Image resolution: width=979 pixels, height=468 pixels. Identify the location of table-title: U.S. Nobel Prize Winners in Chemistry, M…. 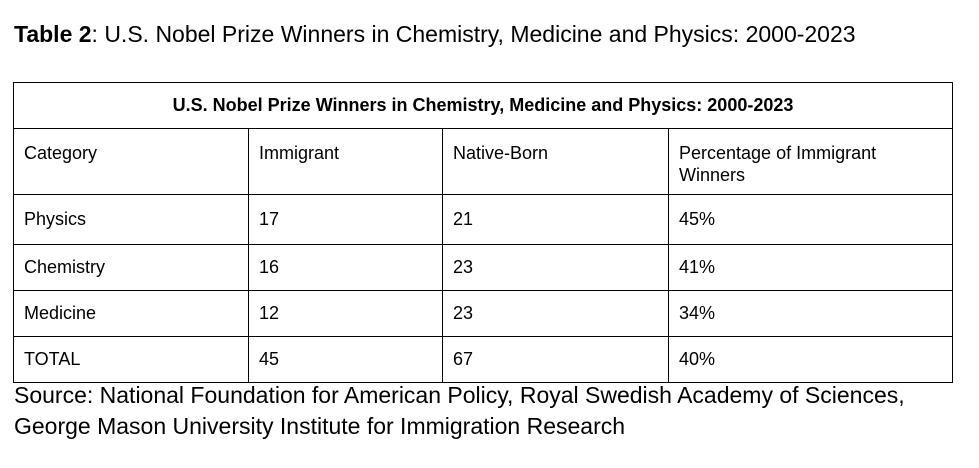
(483, 105).